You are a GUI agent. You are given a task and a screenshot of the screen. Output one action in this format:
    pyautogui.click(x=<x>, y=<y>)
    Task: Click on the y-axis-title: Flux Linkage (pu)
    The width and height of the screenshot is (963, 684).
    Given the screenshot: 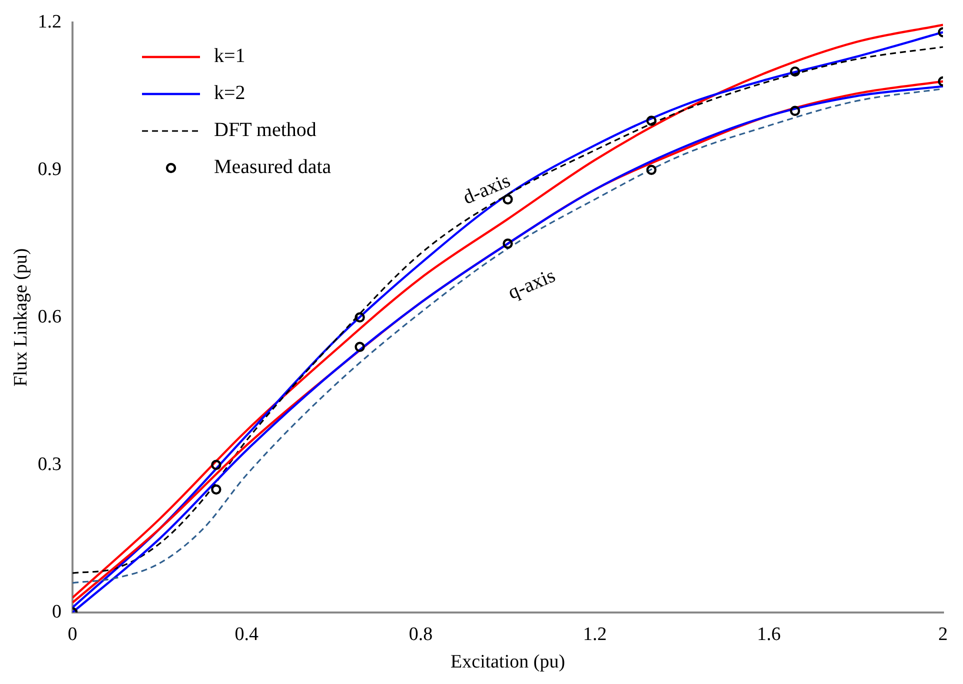 What is the action you would take?
    pyautogui.click(x=21, y=317)
    